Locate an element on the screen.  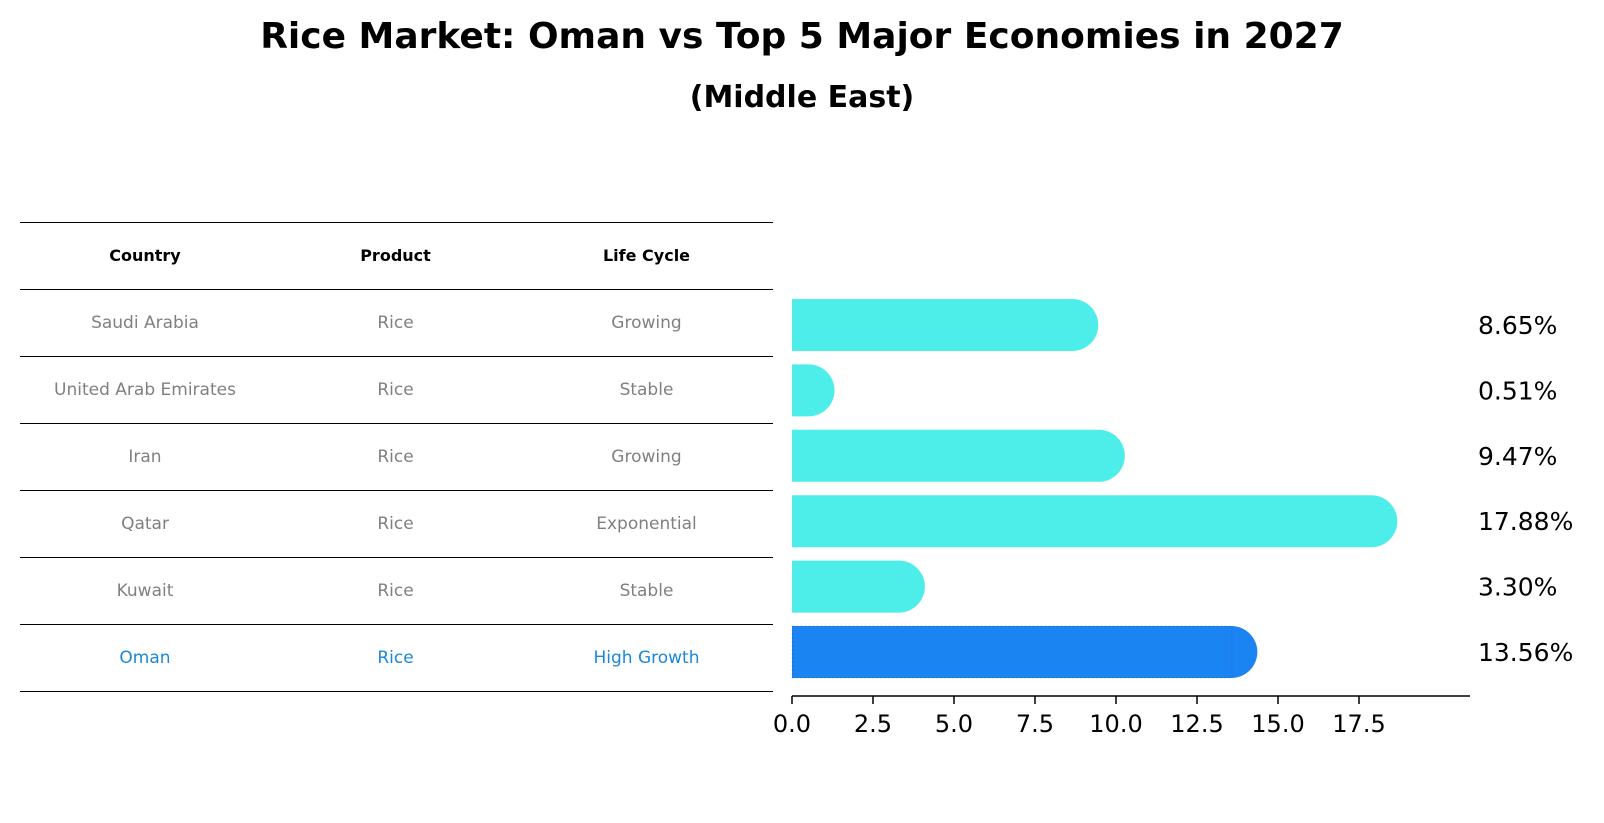
table-row: Kuwait Rice Stable is located at coordinates (396, 590).